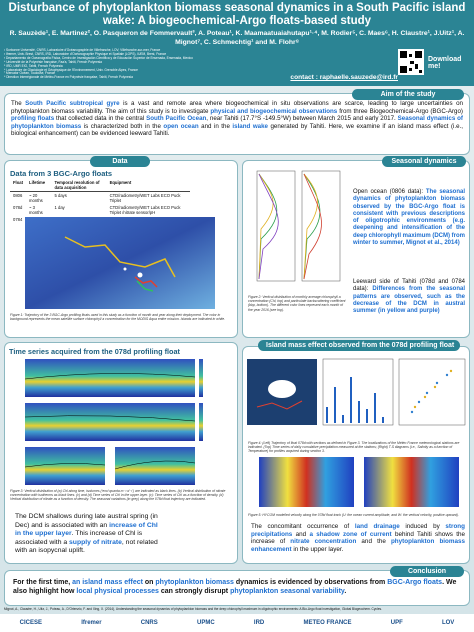 This screenshot has width=474, height=632. Describe the element at coordinates (181, 126) in the screenshot. I see `highlight: open ocean` at that location.